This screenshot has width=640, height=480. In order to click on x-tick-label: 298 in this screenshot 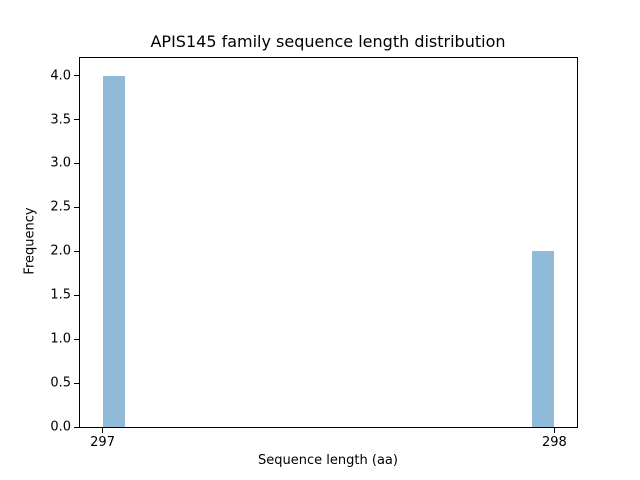, I will do `click(554, 442)`.